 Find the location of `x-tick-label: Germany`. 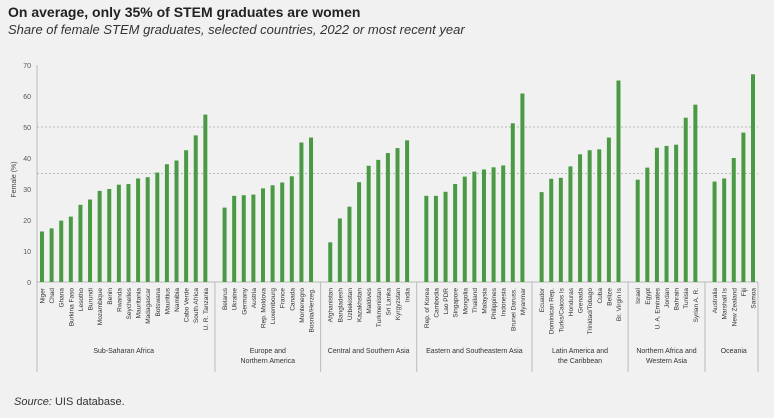

x-tick-label: Germany is located at coordinates (244, 300).